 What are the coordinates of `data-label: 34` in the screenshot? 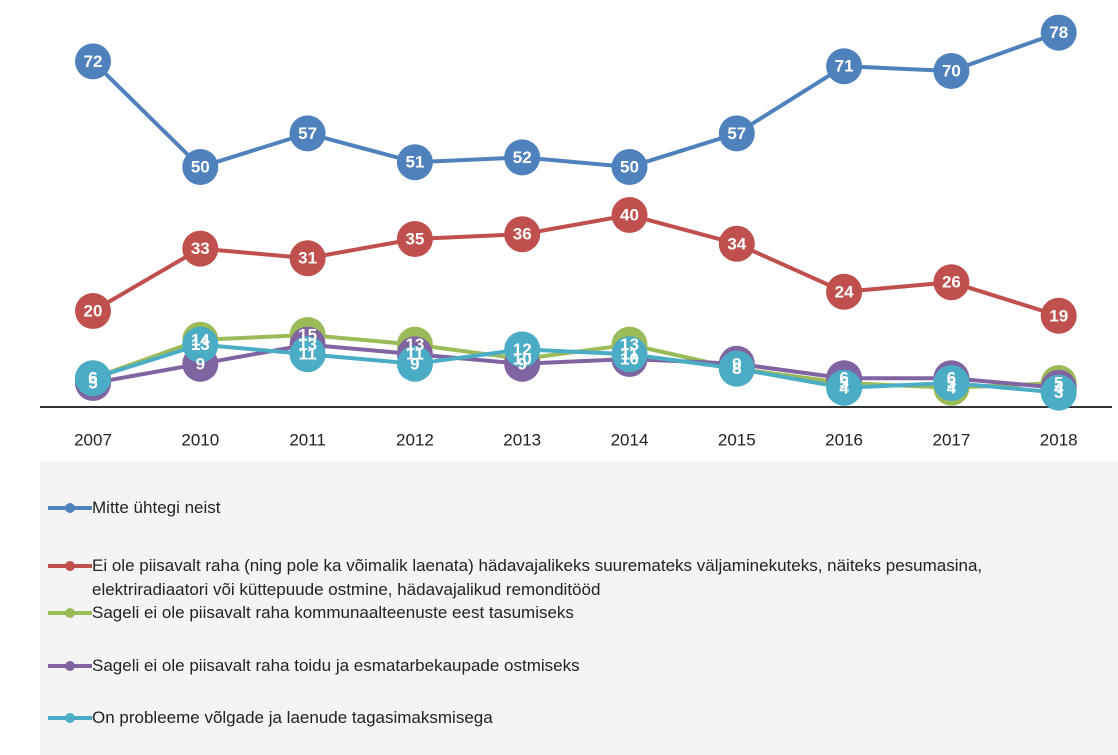 It's located at (736, 243).